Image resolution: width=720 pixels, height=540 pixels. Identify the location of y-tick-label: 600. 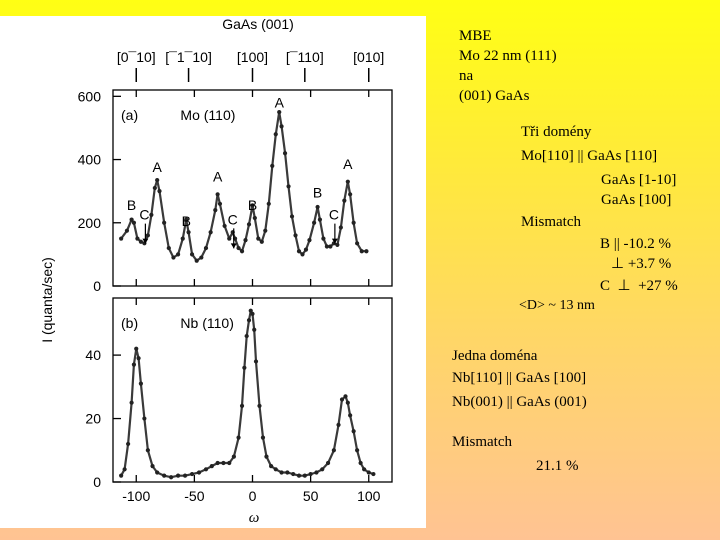
(90, 96).